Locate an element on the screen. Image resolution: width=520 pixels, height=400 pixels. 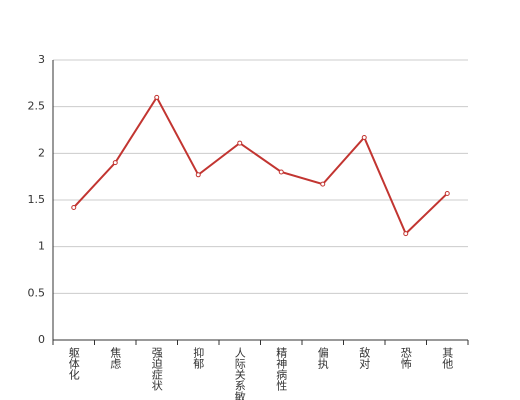
y-tick-label: 1 is located at coordinates (41, 246).